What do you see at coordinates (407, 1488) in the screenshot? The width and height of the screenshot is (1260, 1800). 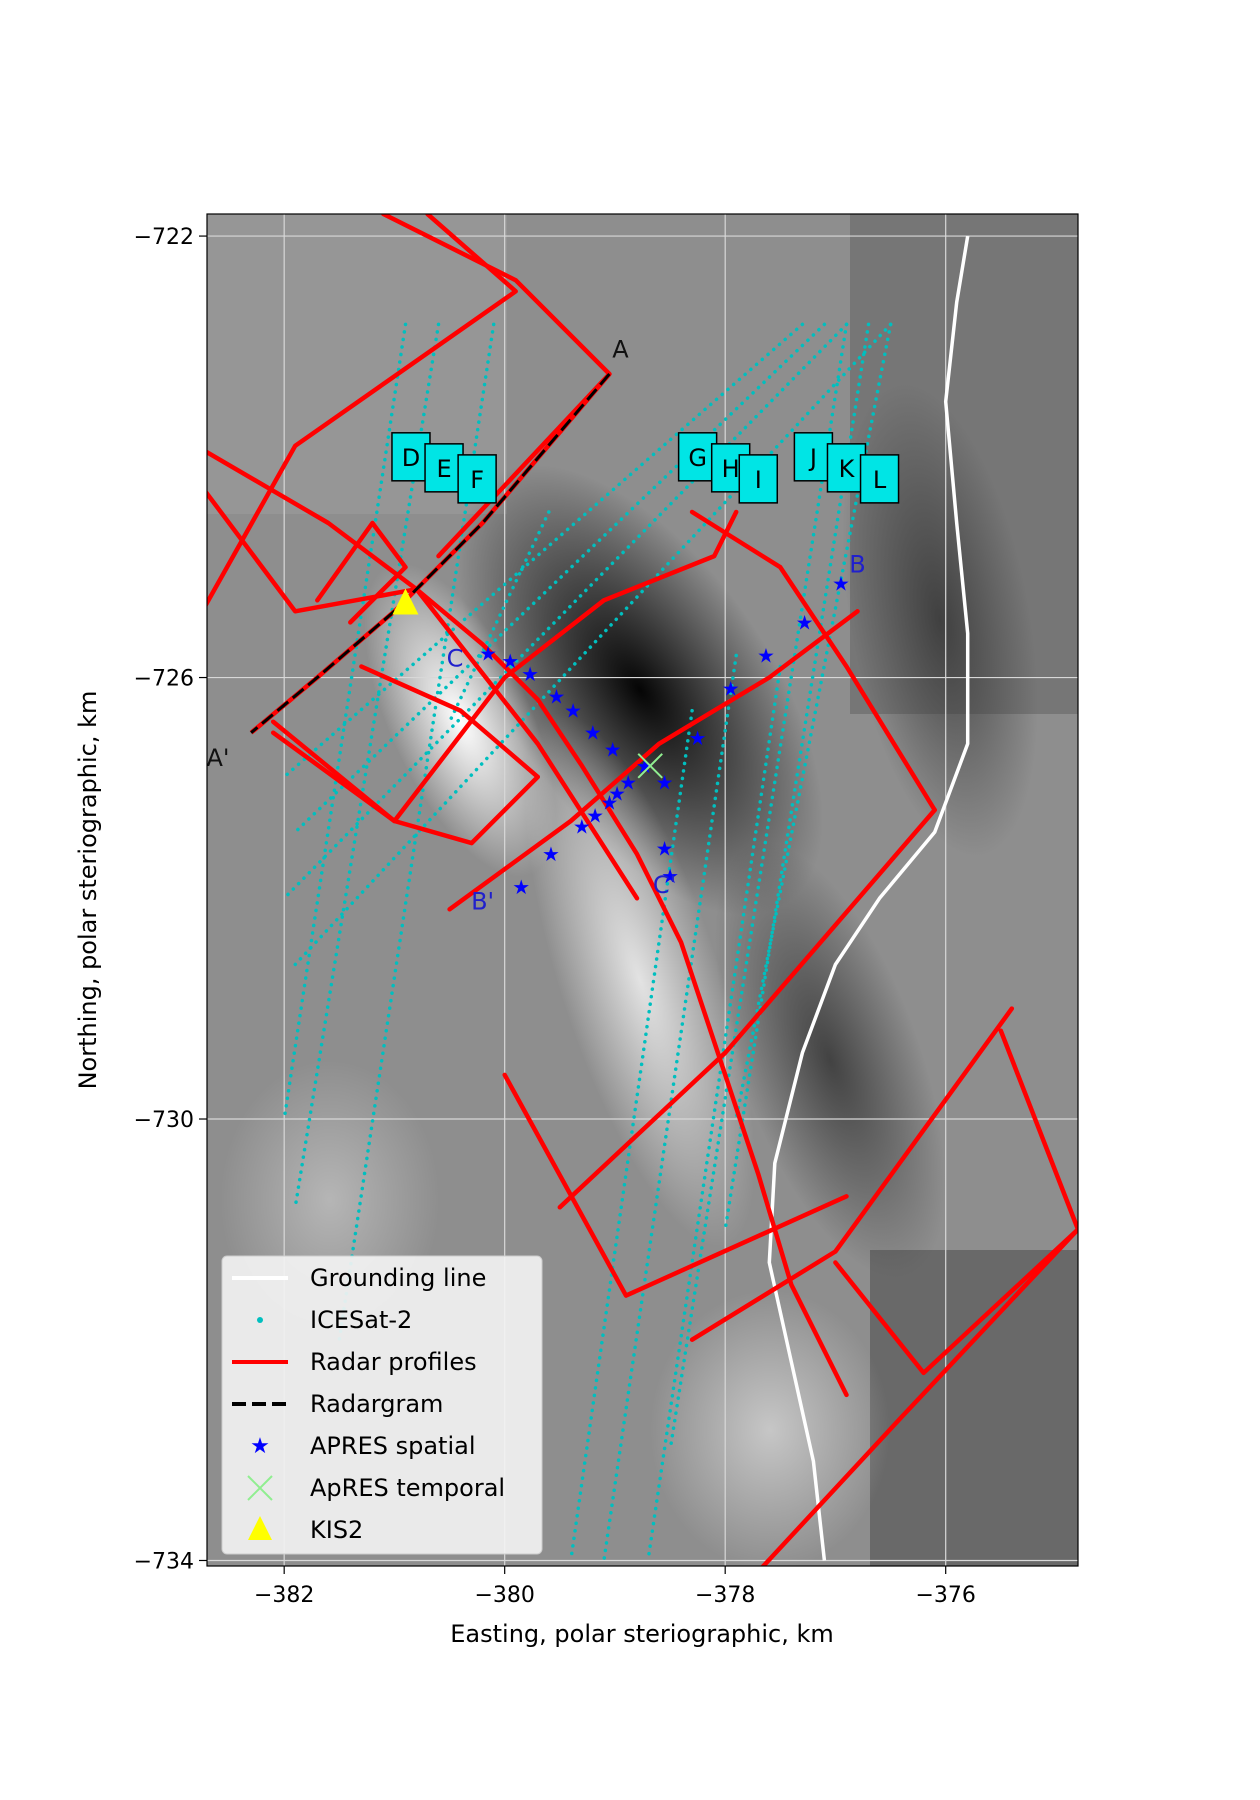 I see `legend-apres-temporal-label: ApRES temporal` at bounding box center [407, 1488].